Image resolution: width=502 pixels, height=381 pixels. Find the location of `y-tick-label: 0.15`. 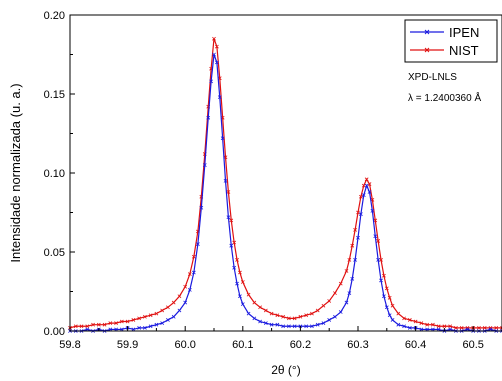

y-tick-label: 0.15 is located at coordinates (54, 95).